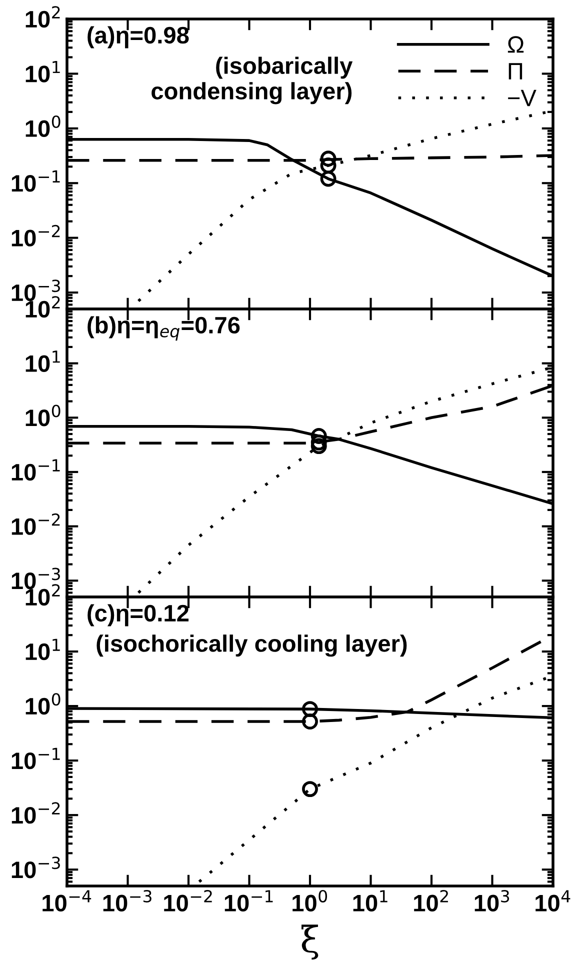 The width and height of the screenshot is (579, 972). Describe the element at coordinates (251, 645) in the screenshot. I see `text: (isochorically cooling layer)` at that location.